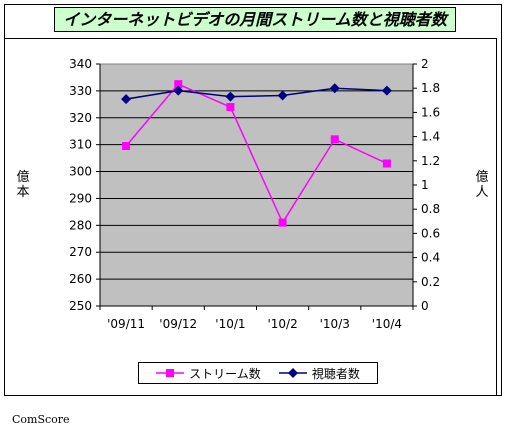  Describe the element at coordinates (335, 373) in the screenshot. I see `legend-label-viewers: 視聴者数` at that location.